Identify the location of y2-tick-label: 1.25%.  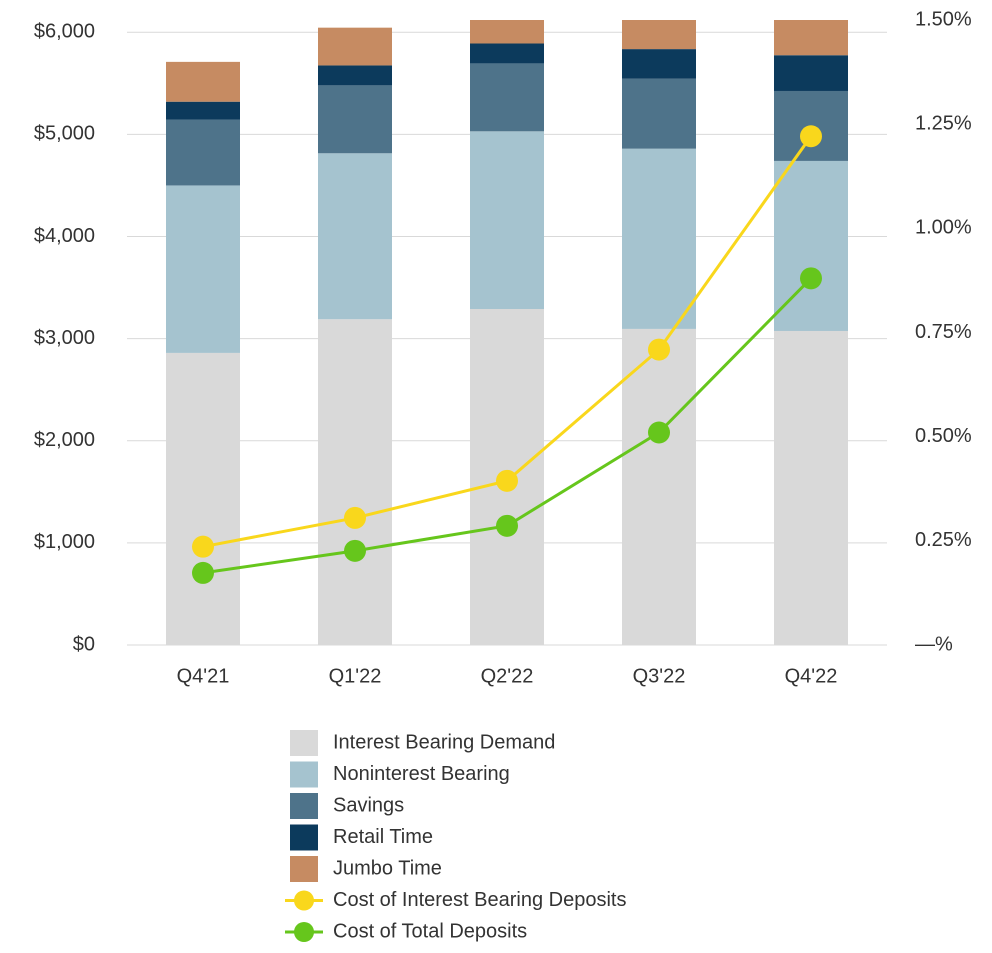
(943, 123).